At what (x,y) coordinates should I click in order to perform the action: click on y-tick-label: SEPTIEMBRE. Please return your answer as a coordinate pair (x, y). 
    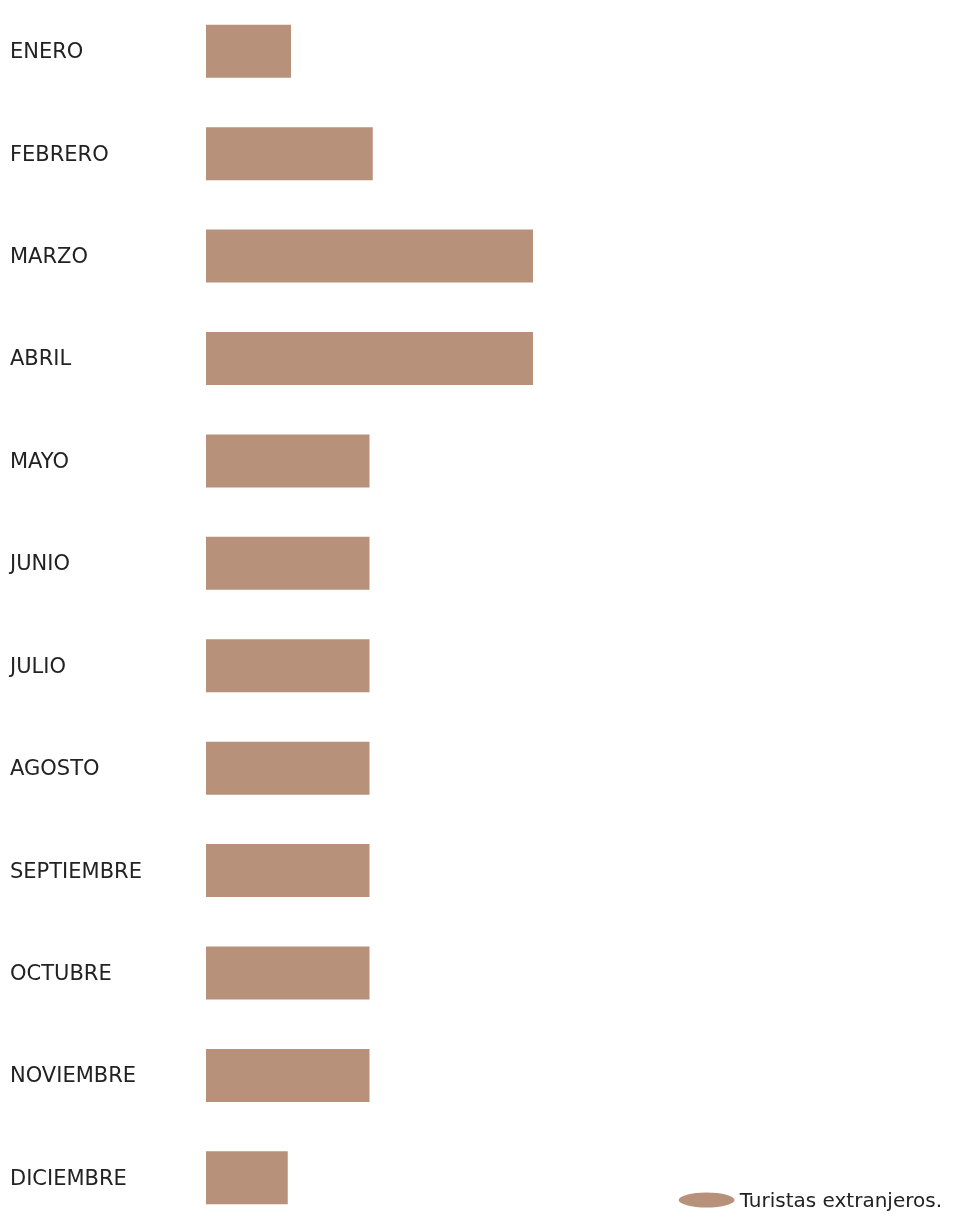
    Looking at the image, I should click on (76, 870).